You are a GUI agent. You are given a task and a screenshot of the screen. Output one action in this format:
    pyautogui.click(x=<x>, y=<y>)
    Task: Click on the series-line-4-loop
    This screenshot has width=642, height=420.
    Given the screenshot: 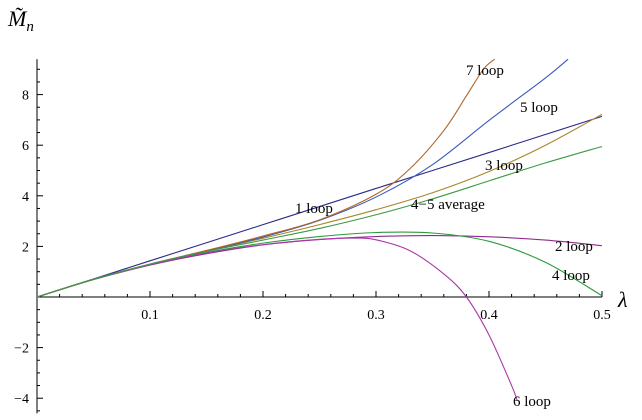 What is the action you would take?
    pyautogui.click(x=320, y=264)
    